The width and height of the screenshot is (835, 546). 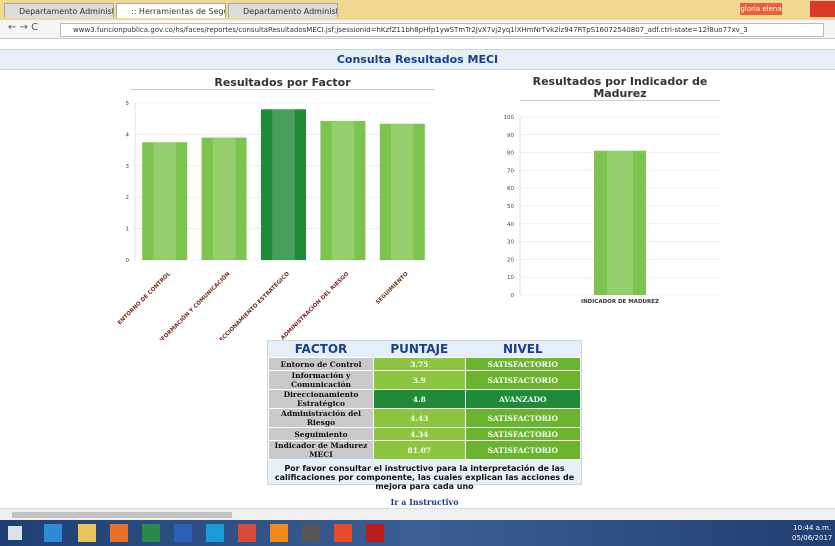 What do you see at coordinates (15, 533) in the screenshot?
I see `start-button` at bounding box center [15, 533].